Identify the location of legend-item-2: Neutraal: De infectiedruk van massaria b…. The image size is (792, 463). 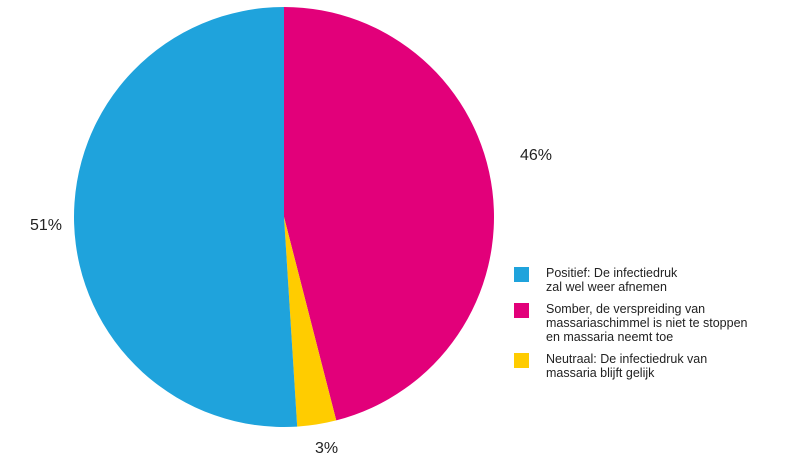
(651, 366).